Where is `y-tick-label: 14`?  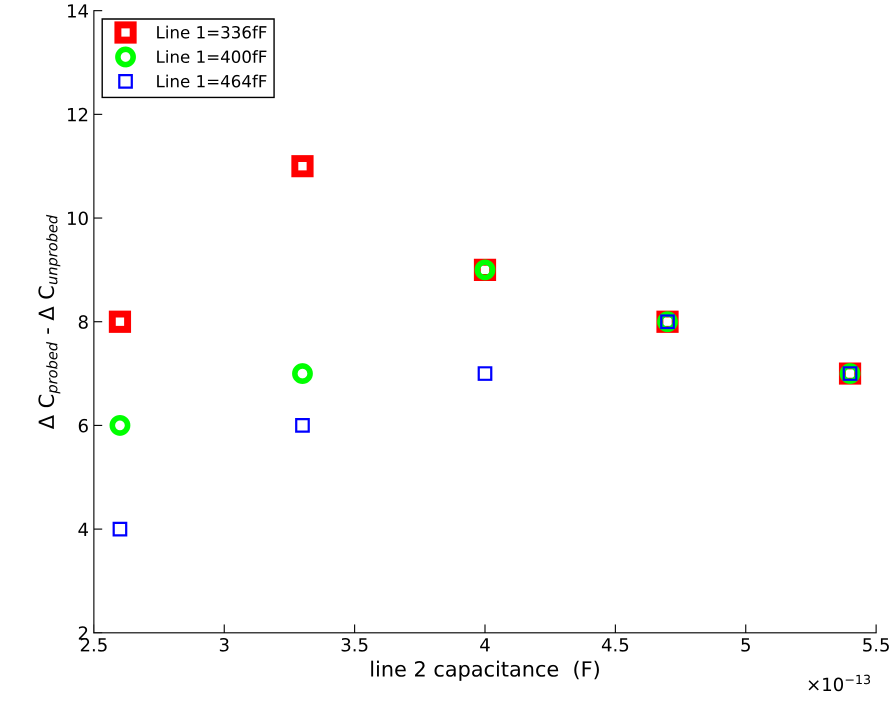
y-tick-label: 14 is located at coordinates (78, 11).